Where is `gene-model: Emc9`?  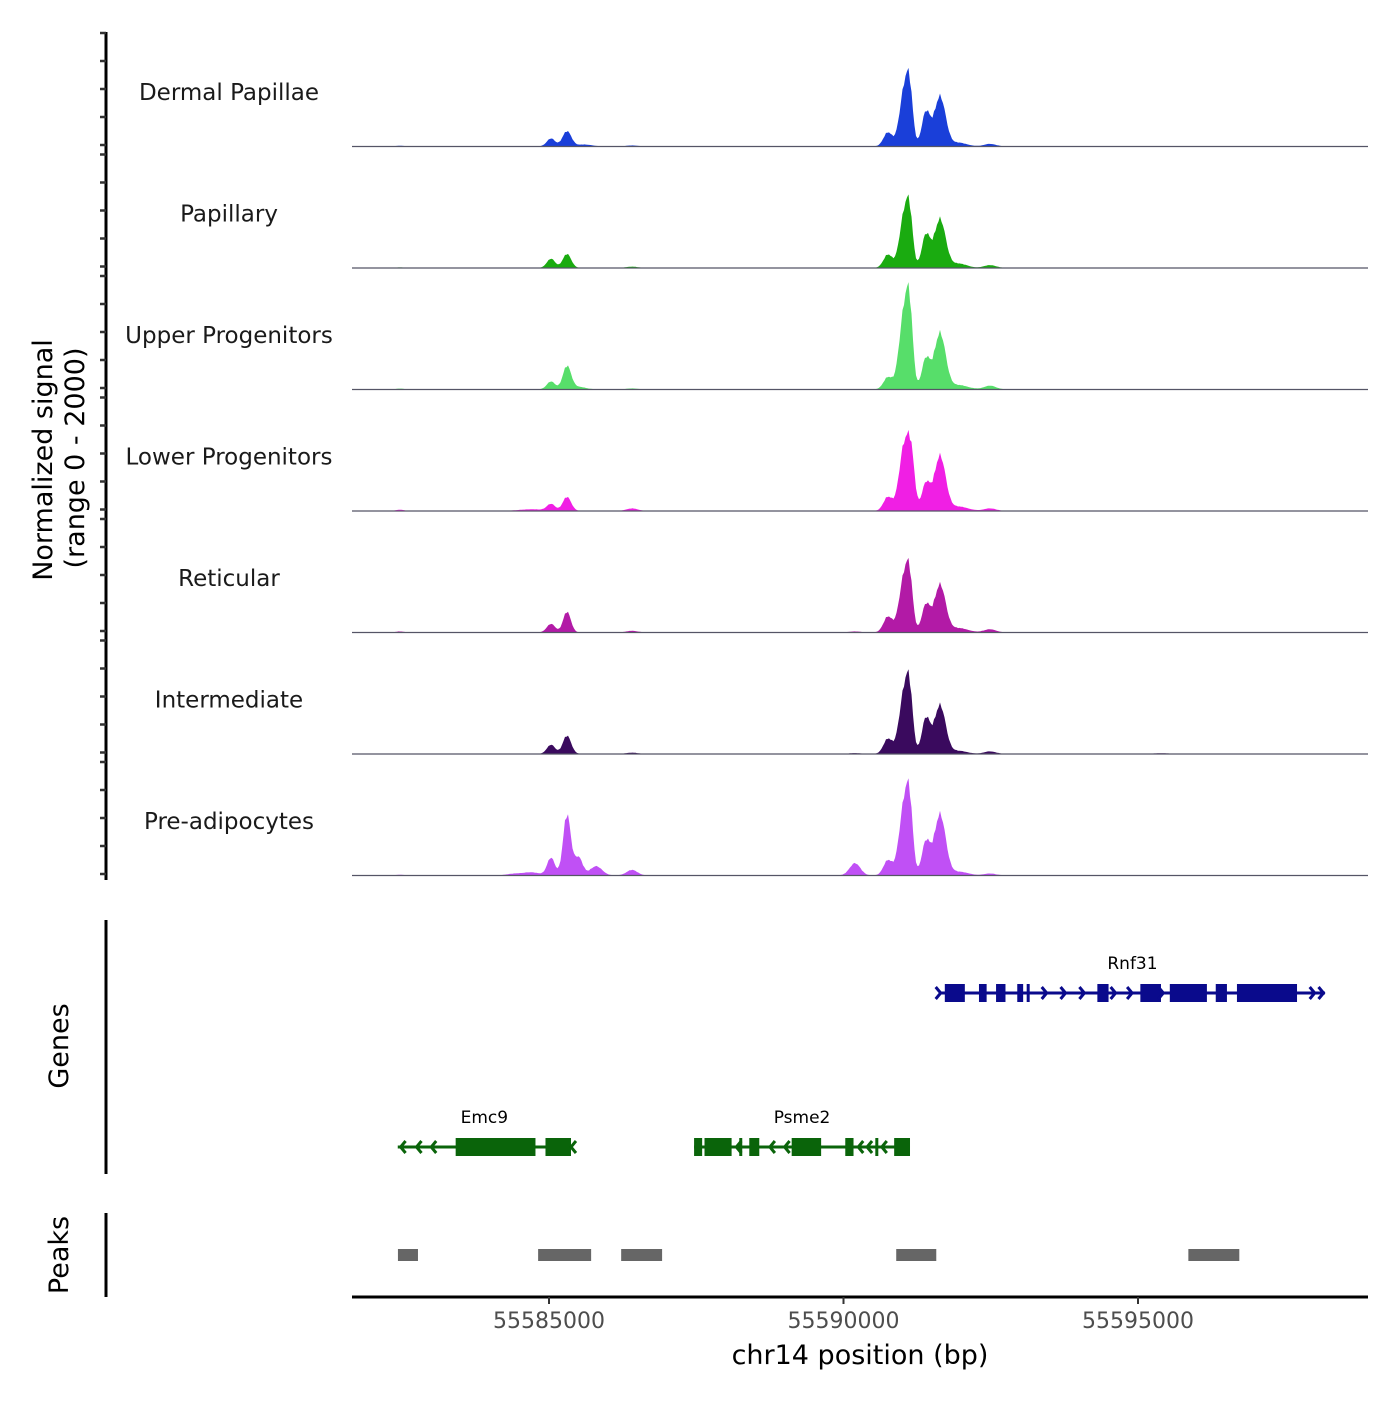 gene-model: Emc9 is located at coordinates (487, 1132).